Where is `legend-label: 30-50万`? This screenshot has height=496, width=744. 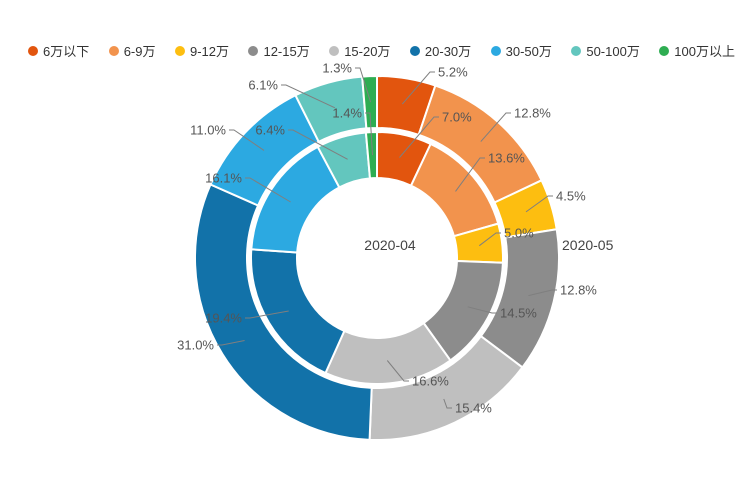 legend-label: 30-50万 is located at coordinates (528, 51).